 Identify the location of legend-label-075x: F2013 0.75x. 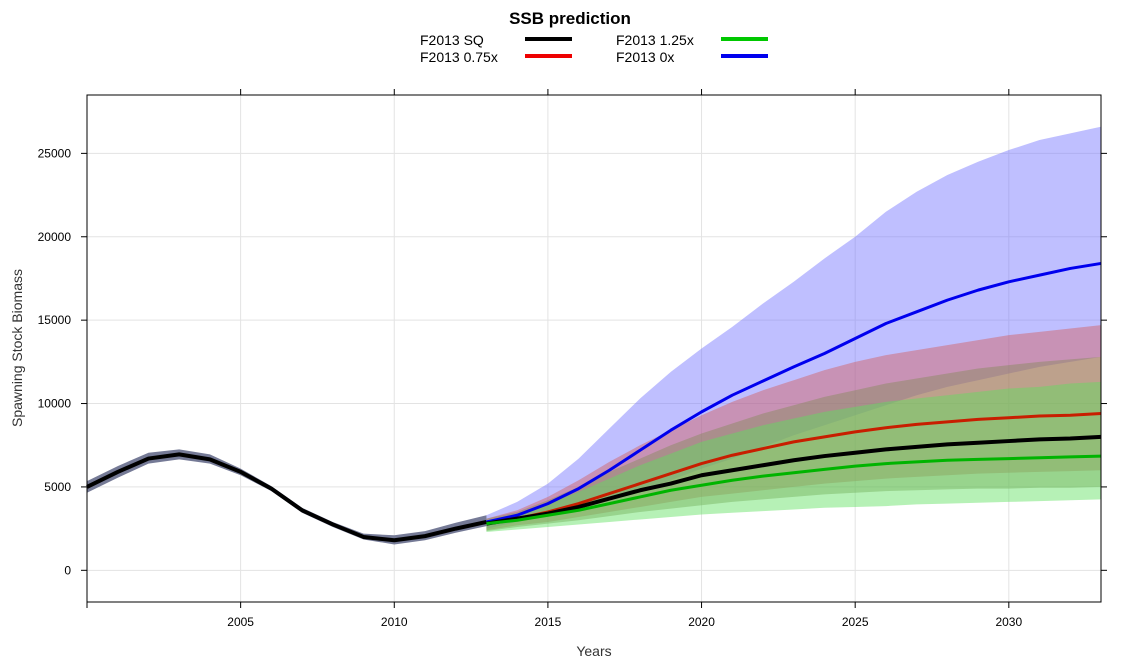
(459, 57).